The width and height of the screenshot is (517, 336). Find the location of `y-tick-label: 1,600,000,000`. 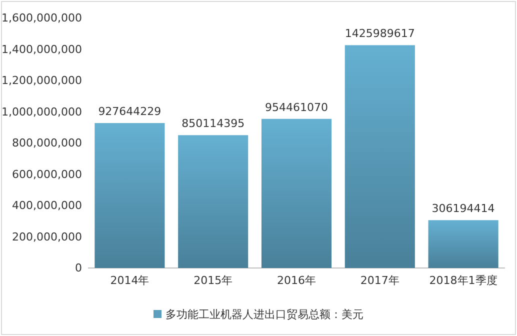

y-tick-label: 1,600,000,000 is located at coordinates (42, 18).